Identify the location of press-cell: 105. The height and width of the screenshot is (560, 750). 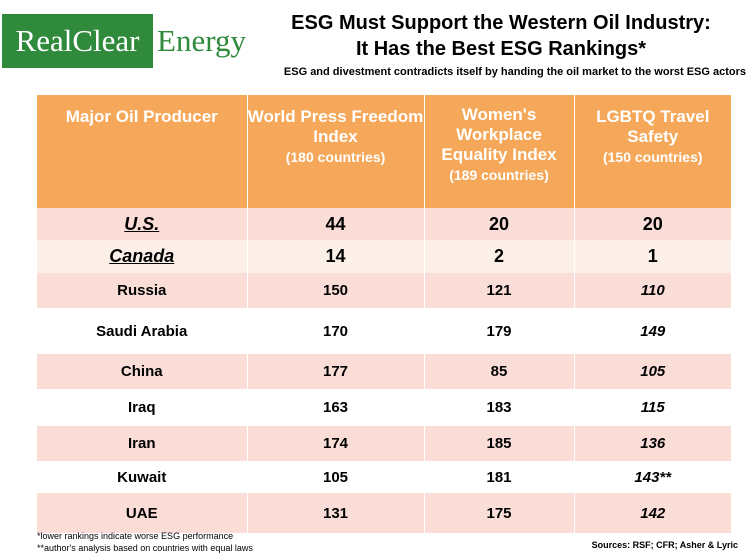
(336, 477).